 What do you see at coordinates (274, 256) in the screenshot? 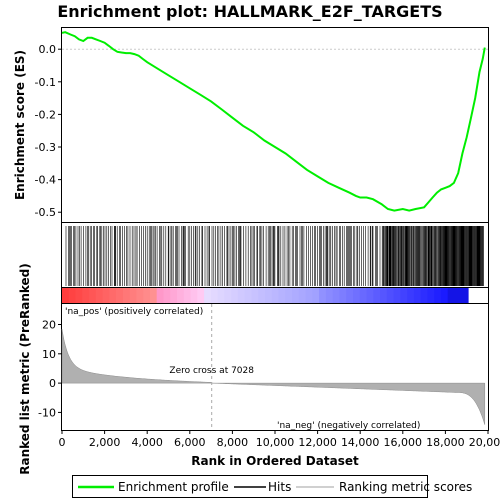
I see `hit-marks` at bounding box center [274, 256].